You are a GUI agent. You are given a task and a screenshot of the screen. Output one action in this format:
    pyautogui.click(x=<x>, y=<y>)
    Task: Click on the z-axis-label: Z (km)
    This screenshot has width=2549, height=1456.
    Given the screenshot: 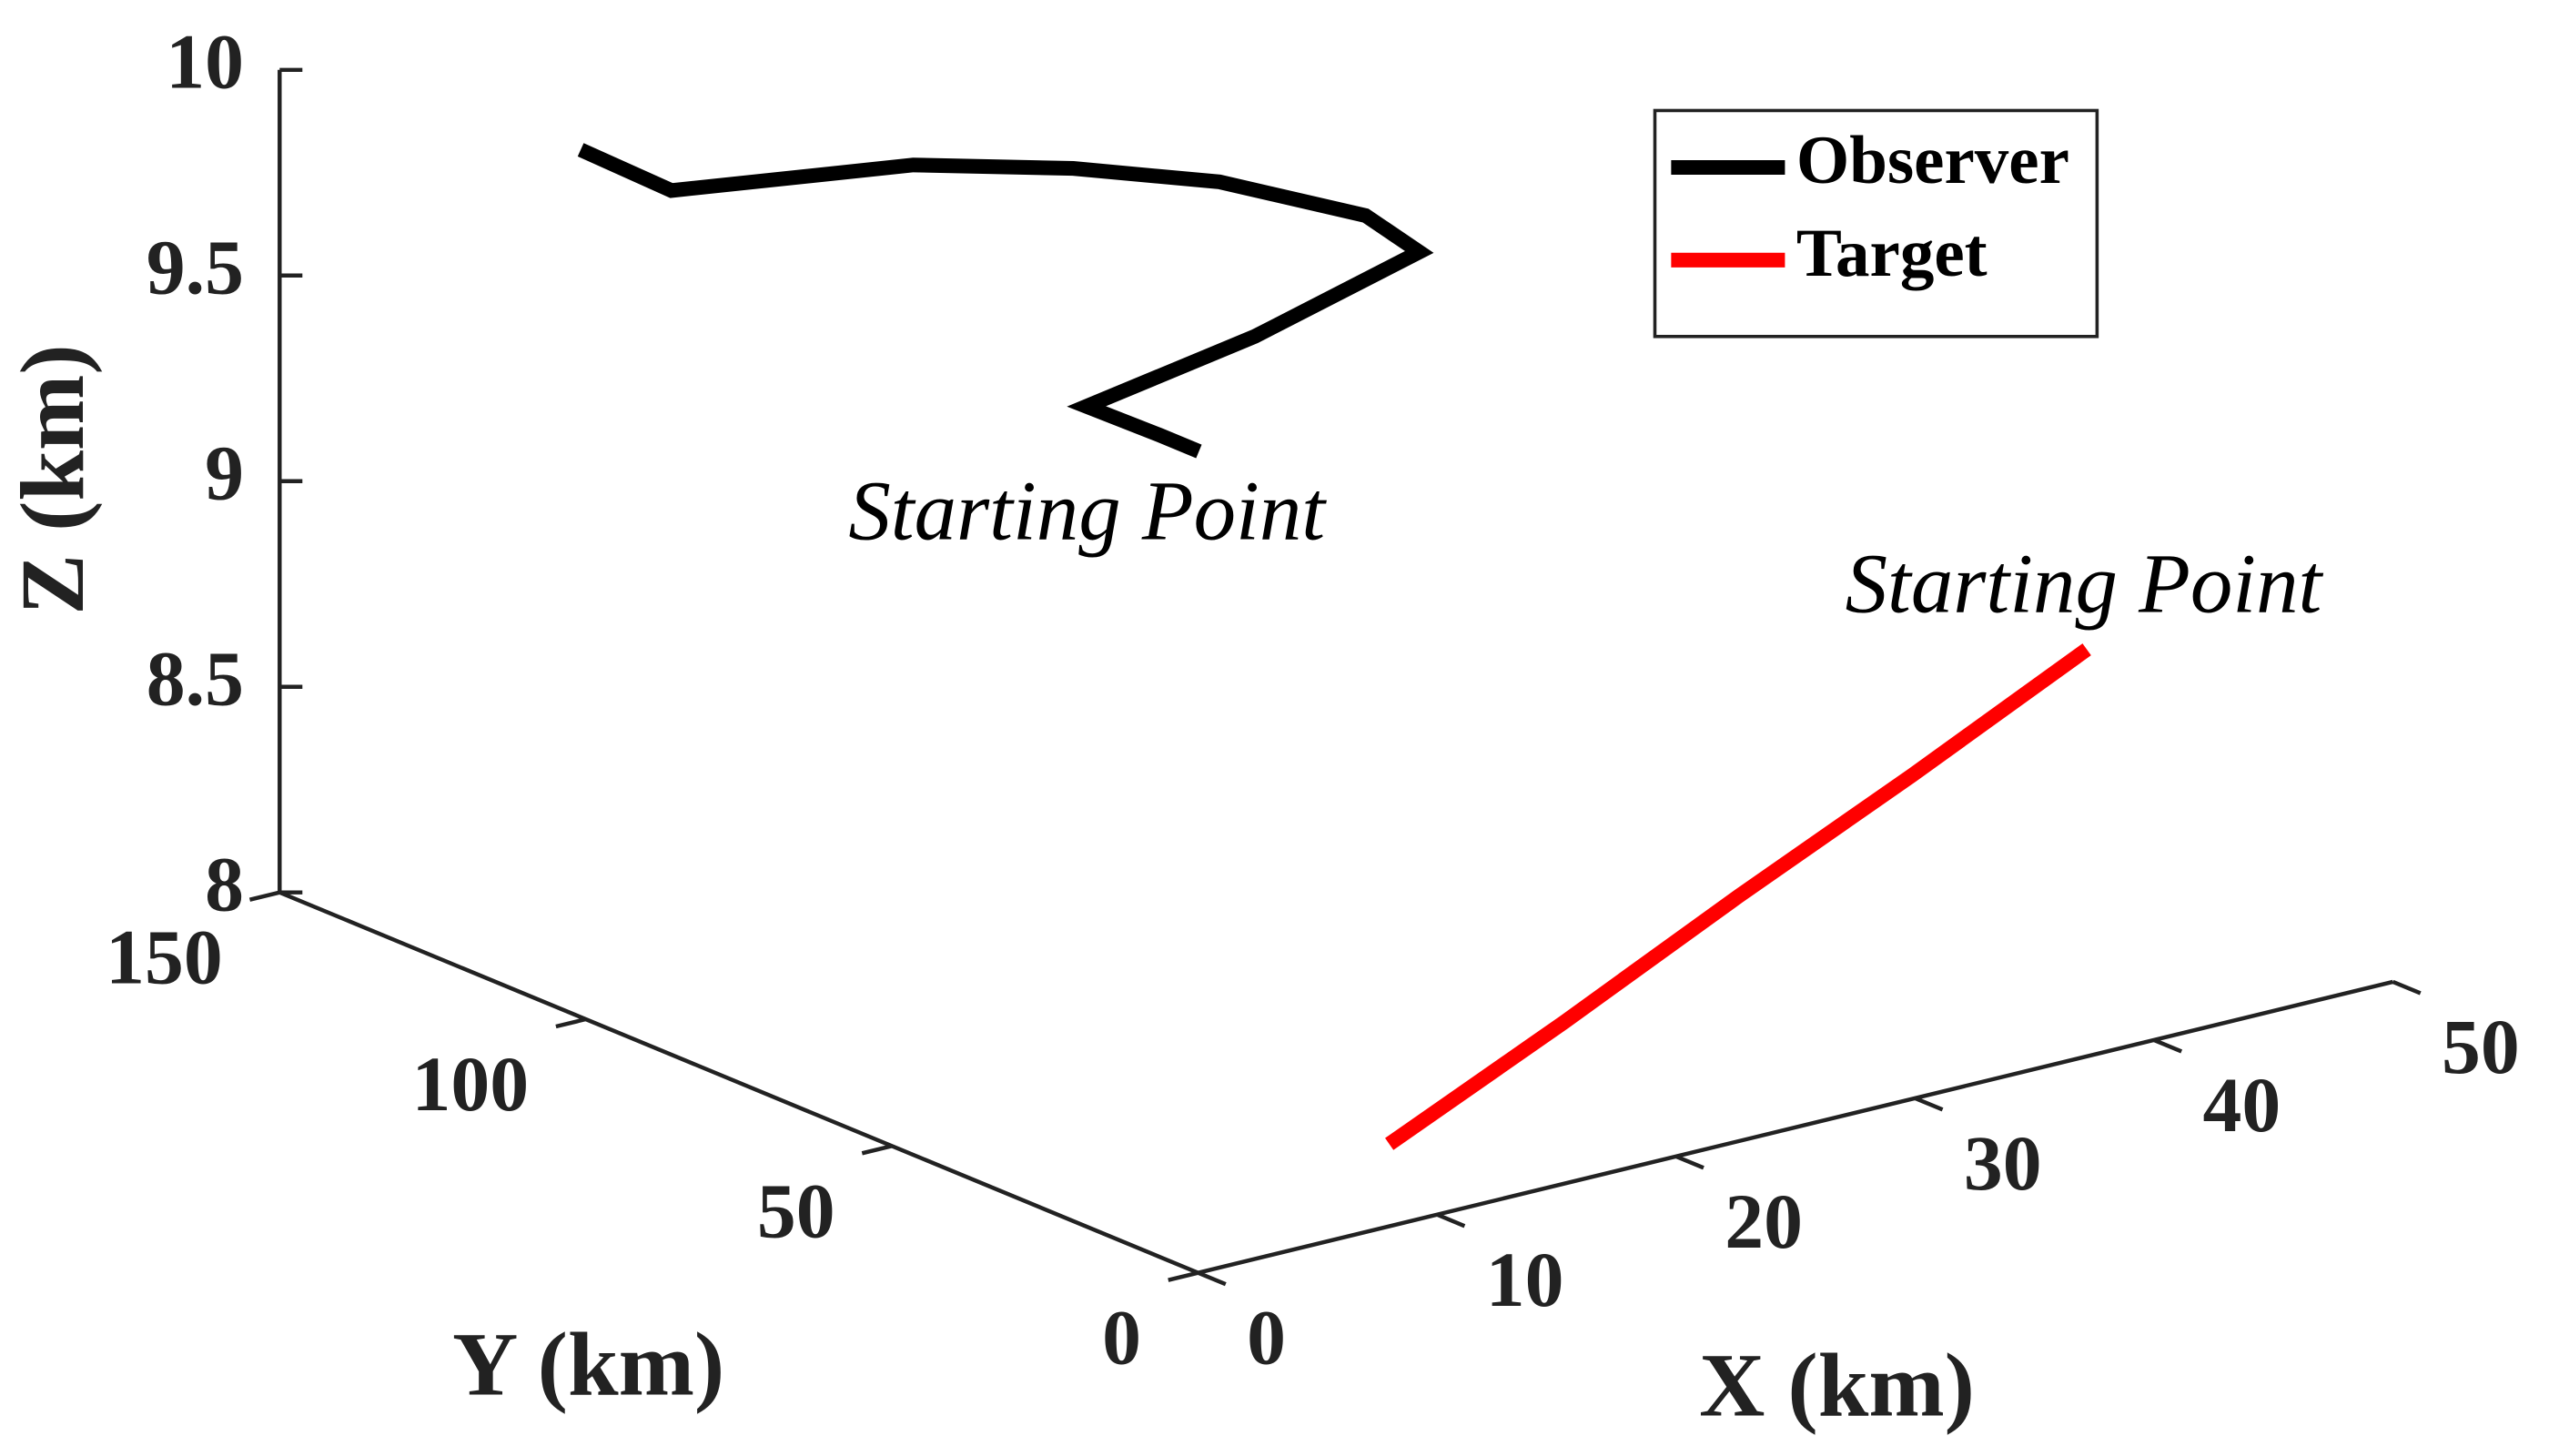 What is the action you would take?
    pyautogui.click(x=52, y=479)
    